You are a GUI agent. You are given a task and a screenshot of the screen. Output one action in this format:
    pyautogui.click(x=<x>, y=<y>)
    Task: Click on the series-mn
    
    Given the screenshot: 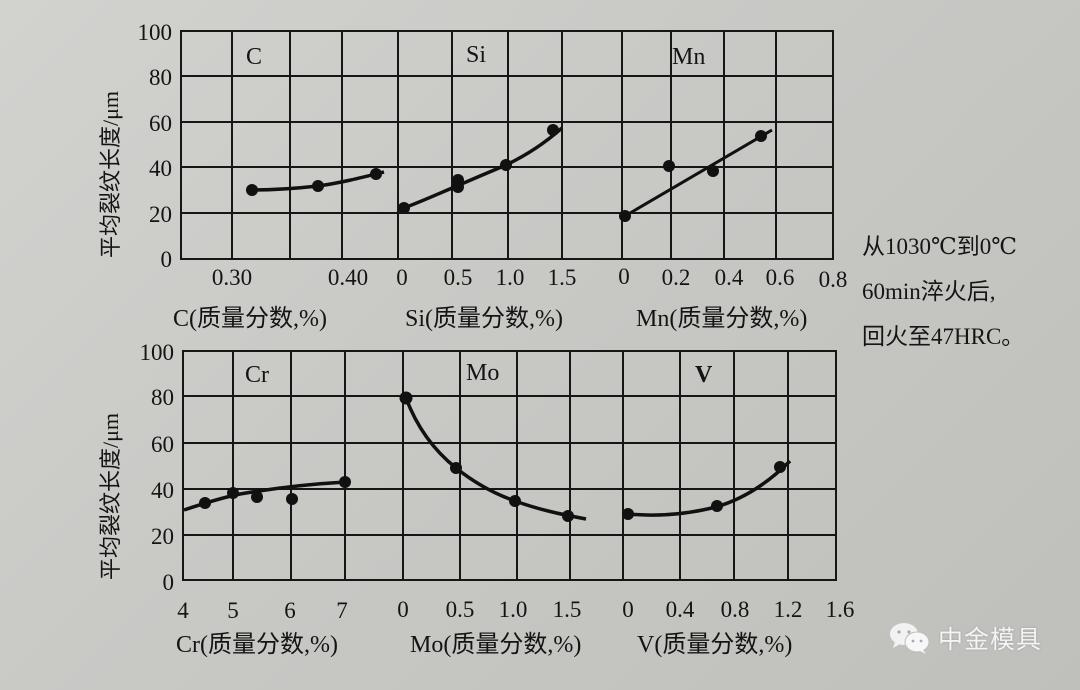 What is the action you would take?
    pyautogui.click(x=696, y=175)
    